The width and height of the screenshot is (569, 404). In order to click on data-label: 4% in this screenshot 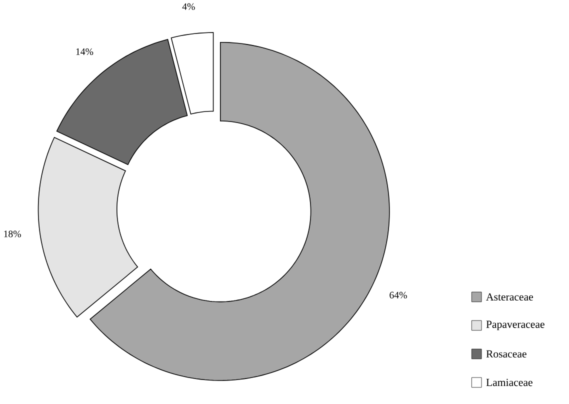, I will do `click(188, 6)`.